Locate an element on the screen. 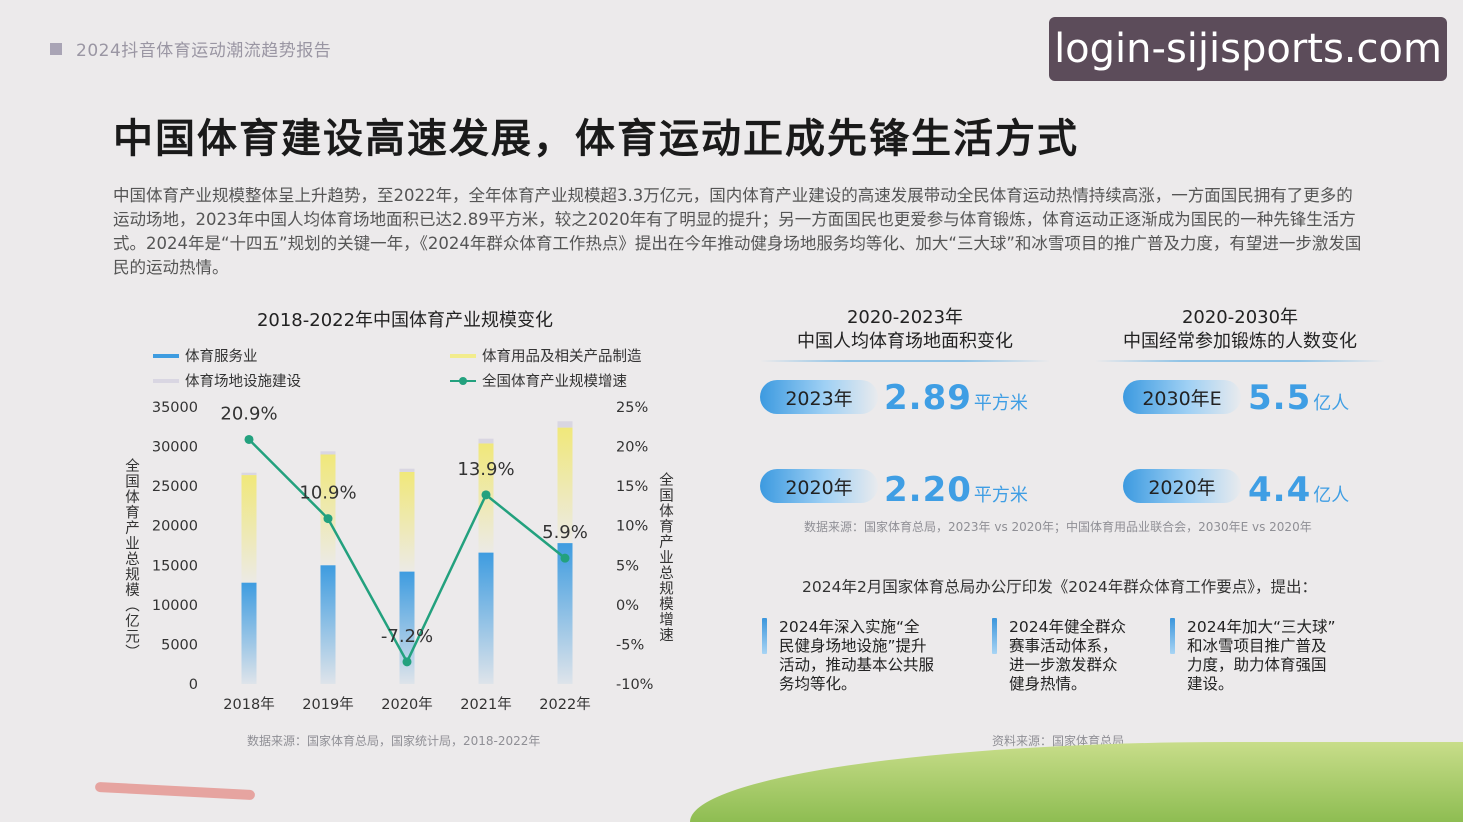  stat-area-year-2020: 2020年 is located at coordinates (819, 487).